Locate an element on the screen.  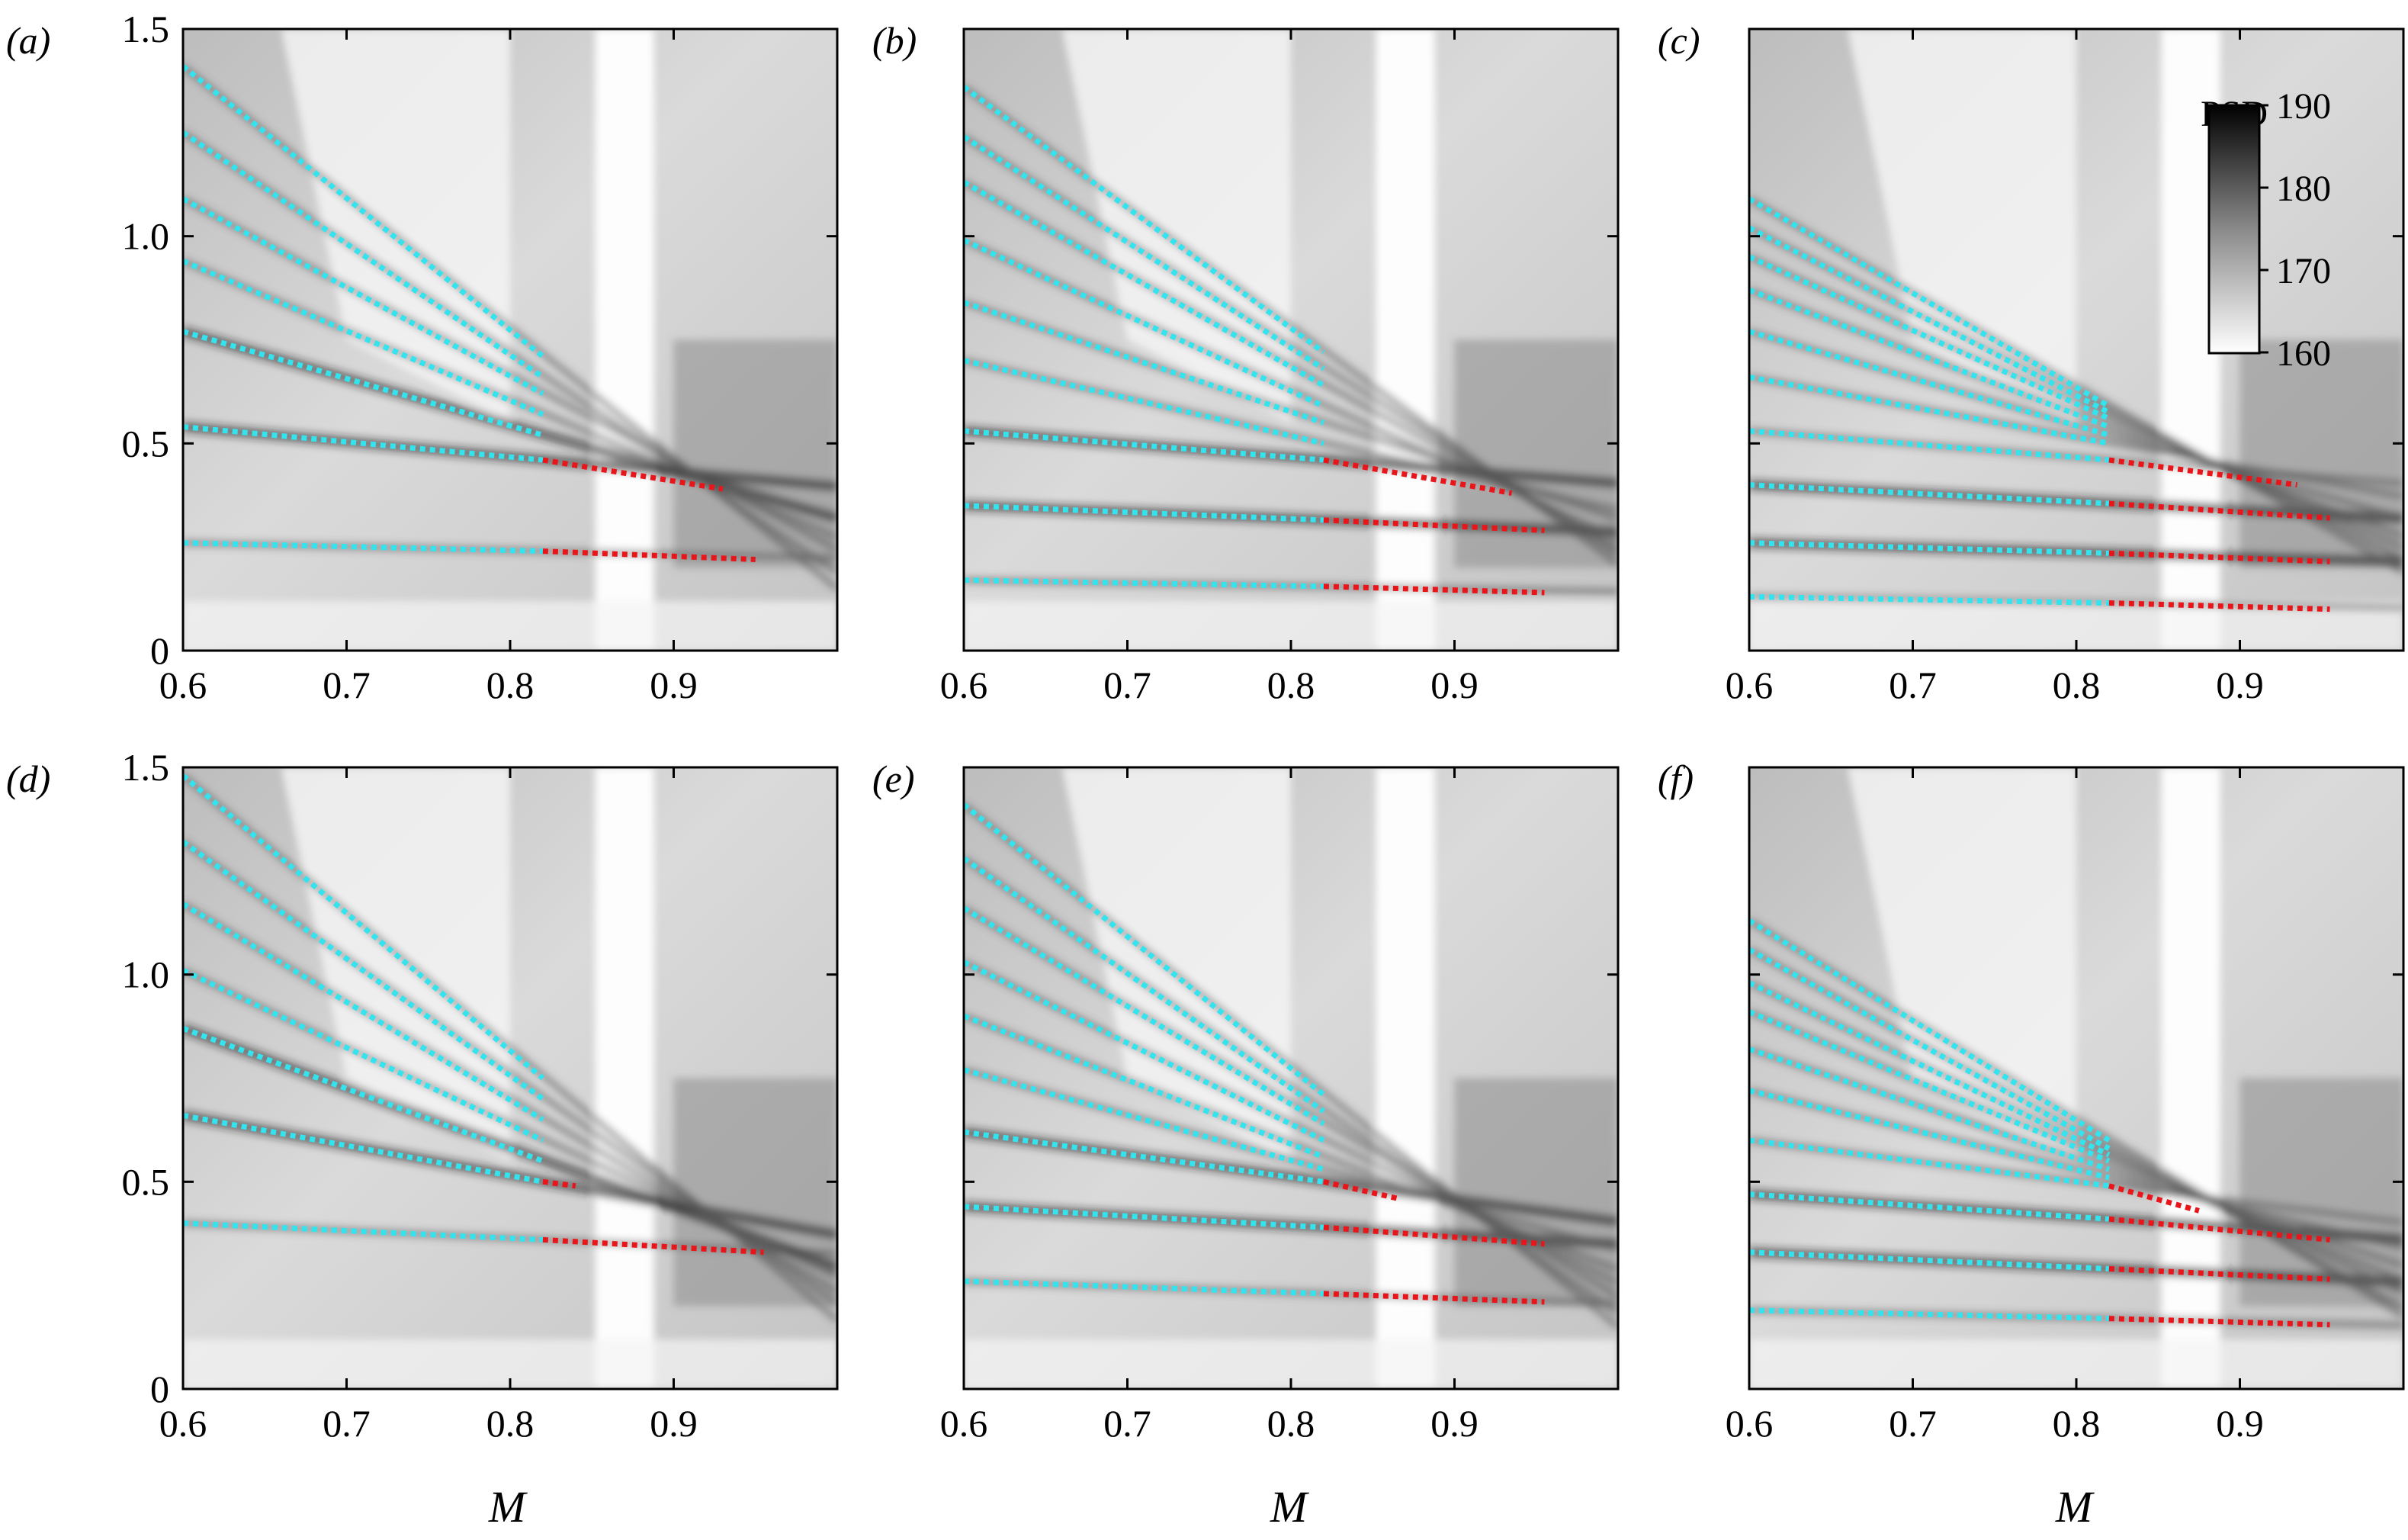
x-axis-label-d: M is located at coordinates (508, 1507).